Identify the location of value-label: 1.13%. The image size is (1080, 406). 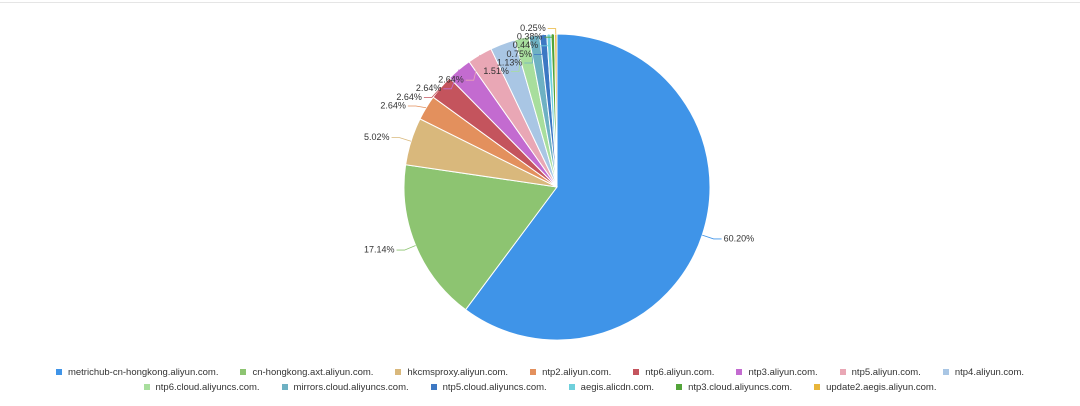
(510, 62).